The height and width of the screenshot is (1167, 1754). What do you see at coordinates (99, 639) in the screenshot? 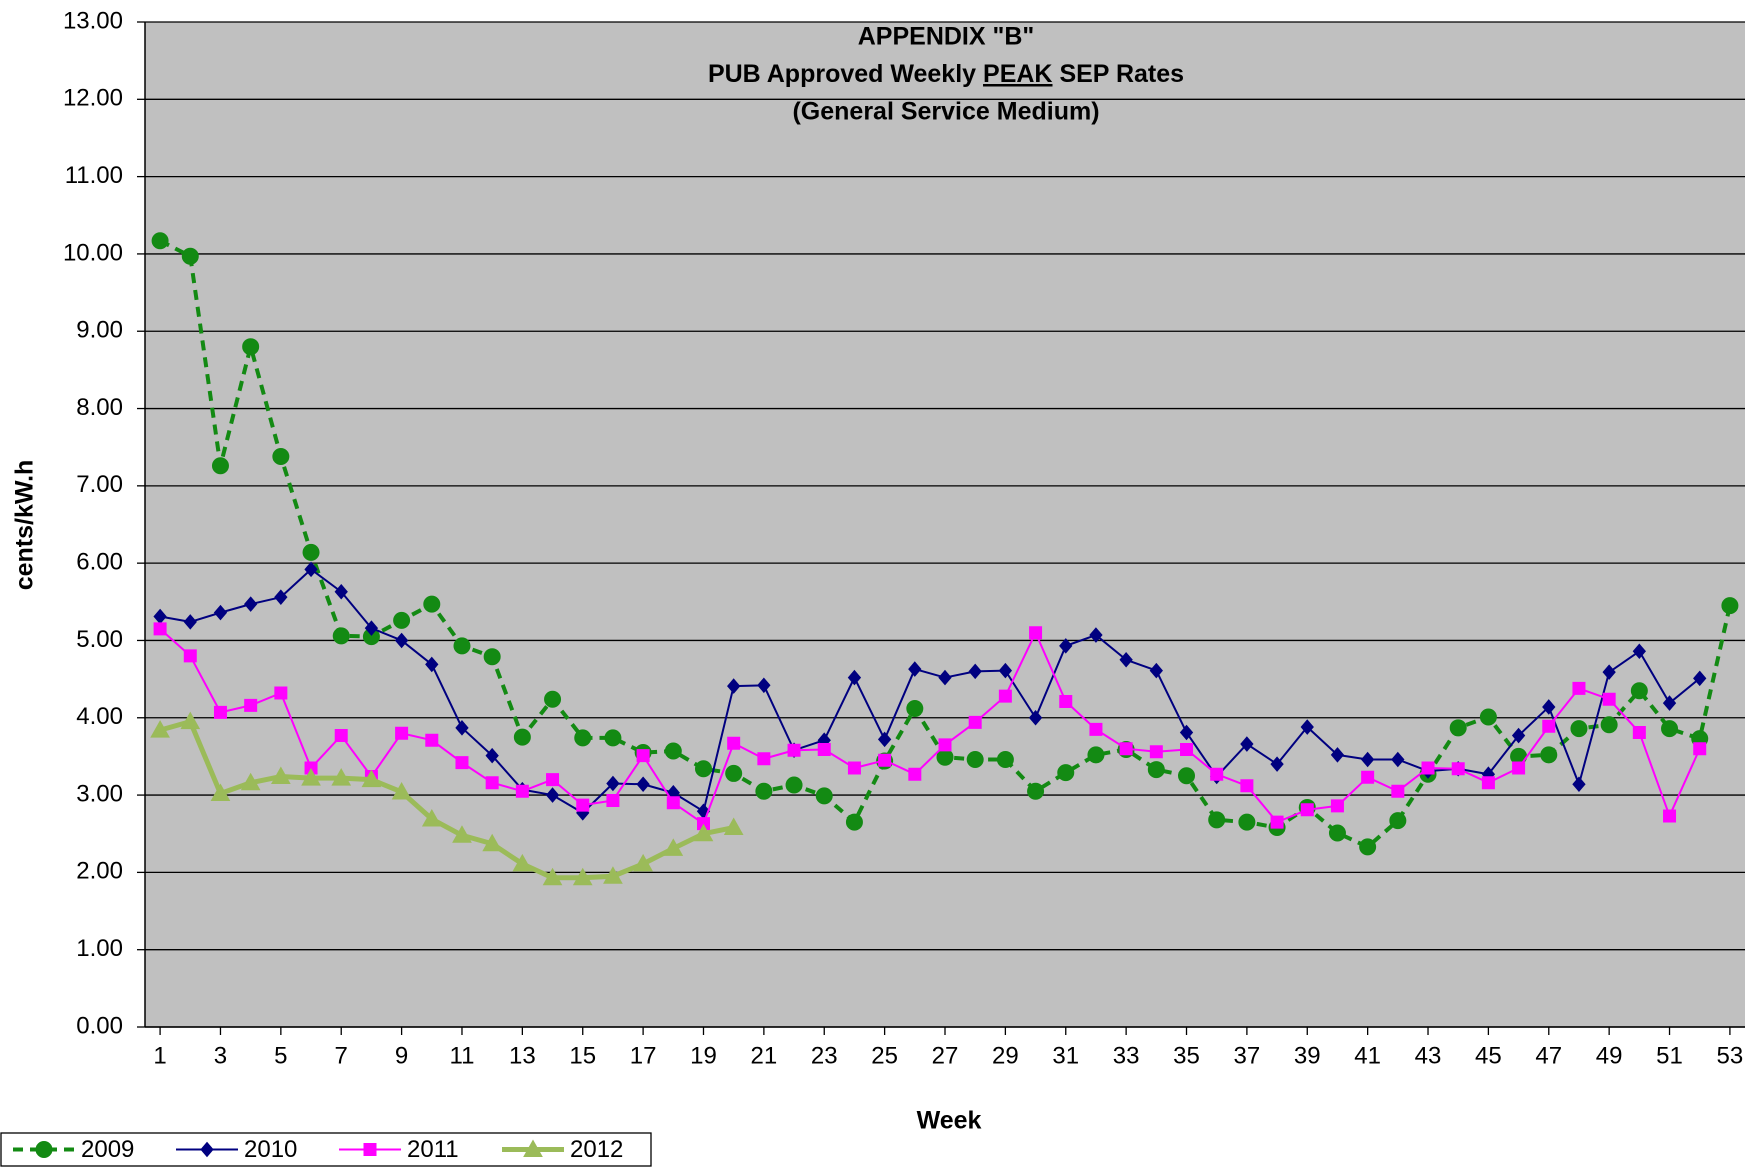
I see `y-tick-label: 5.00` at bounding box center [99, 639].